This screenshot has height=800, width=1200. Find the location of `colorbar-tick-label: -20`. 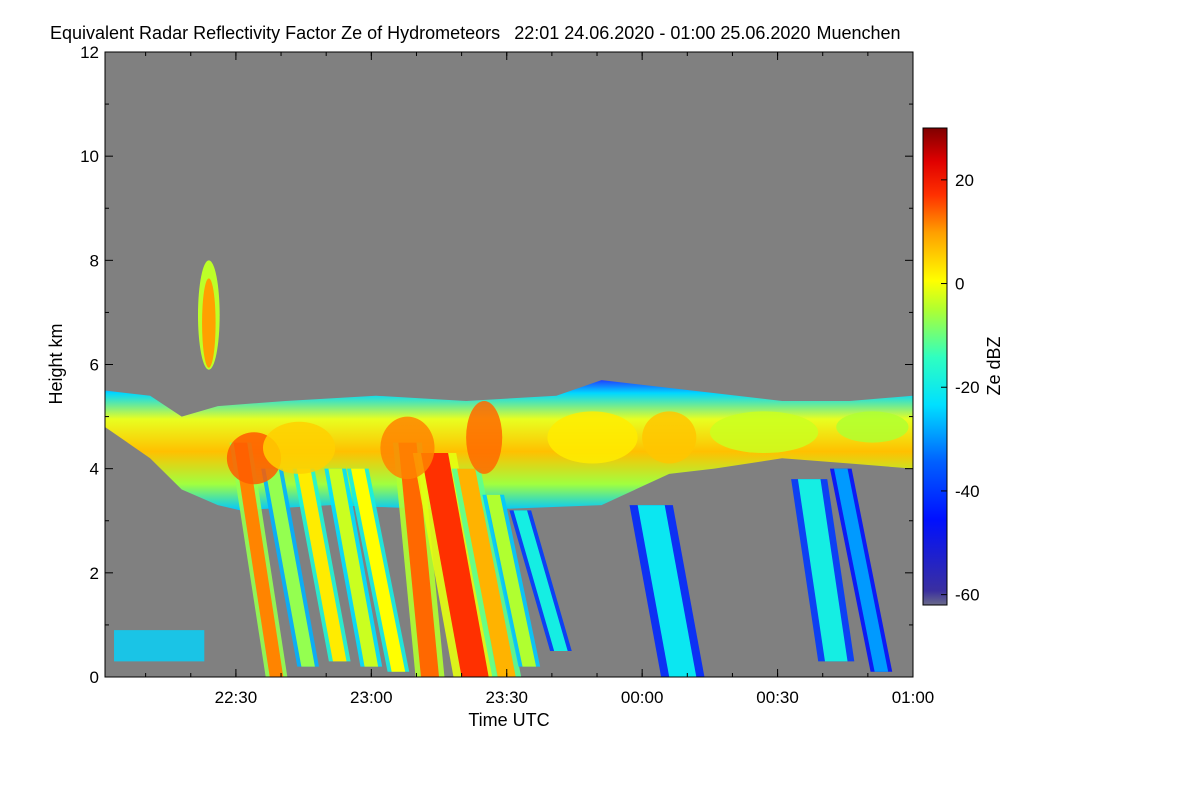

colorbar-tick-label: -20 is located at coordinates (967, 387).